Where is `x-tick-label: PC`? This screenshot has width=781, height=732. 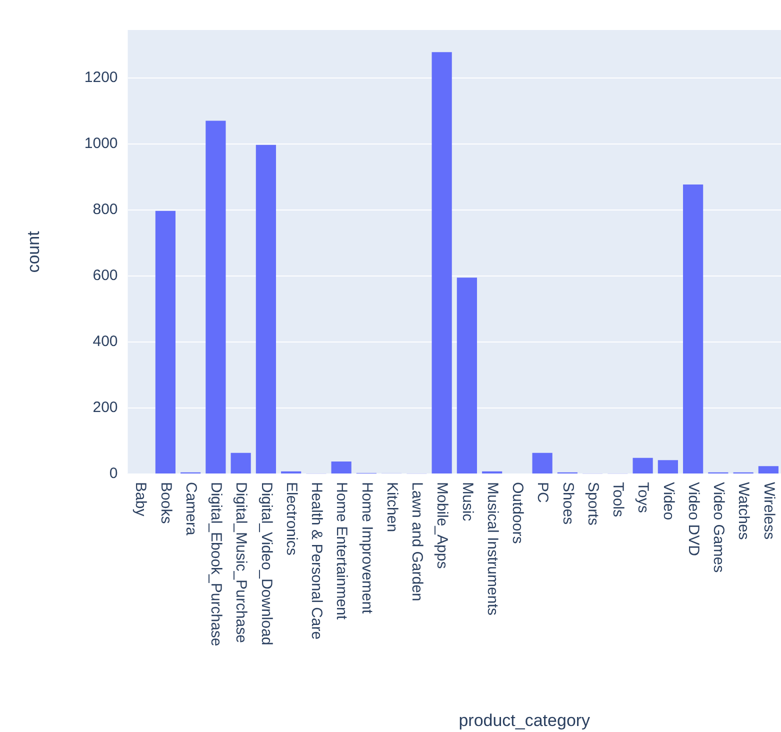
x-tick-label: PC is located at coordinates (543, 493).